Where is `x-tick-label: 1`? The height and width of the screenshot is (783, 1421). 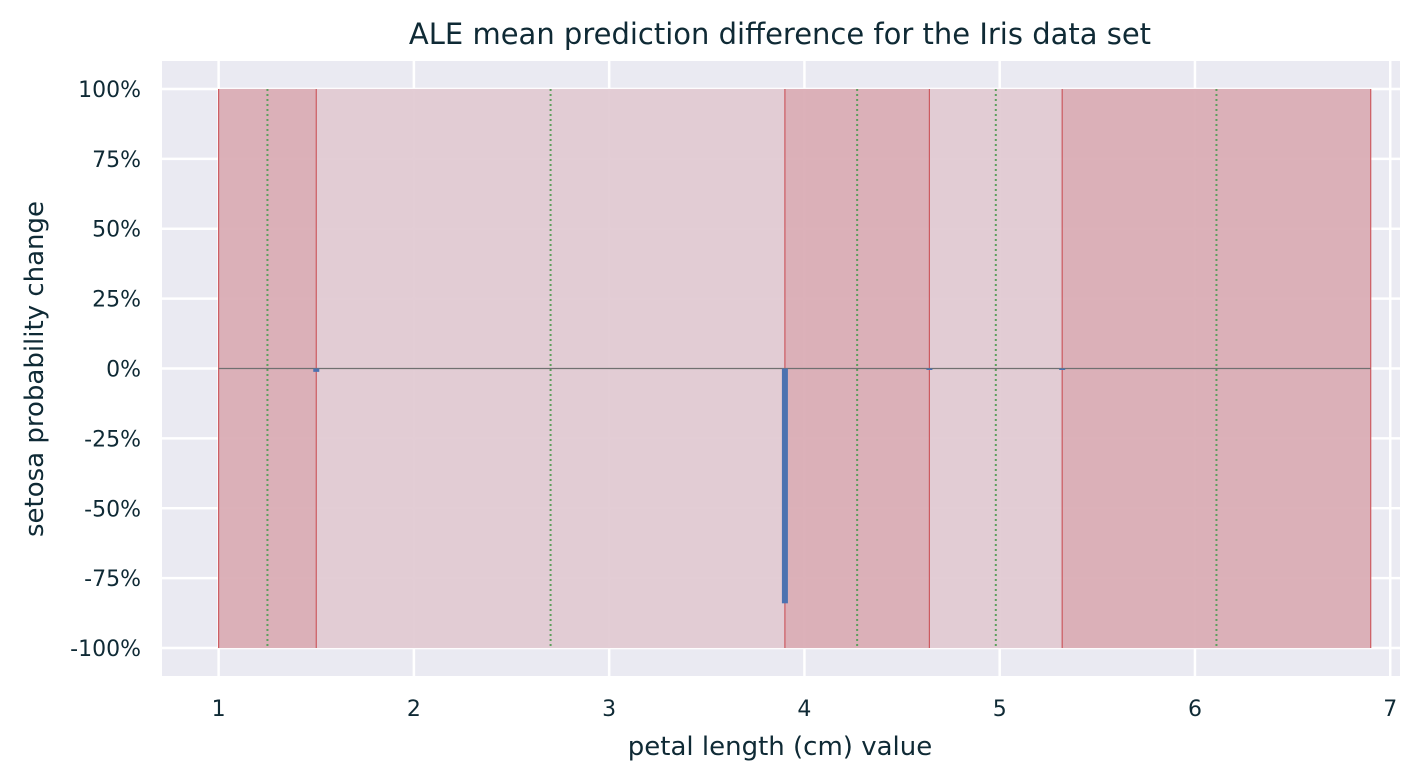
x-tick-label: 1 is located at coordinates (219, 709).